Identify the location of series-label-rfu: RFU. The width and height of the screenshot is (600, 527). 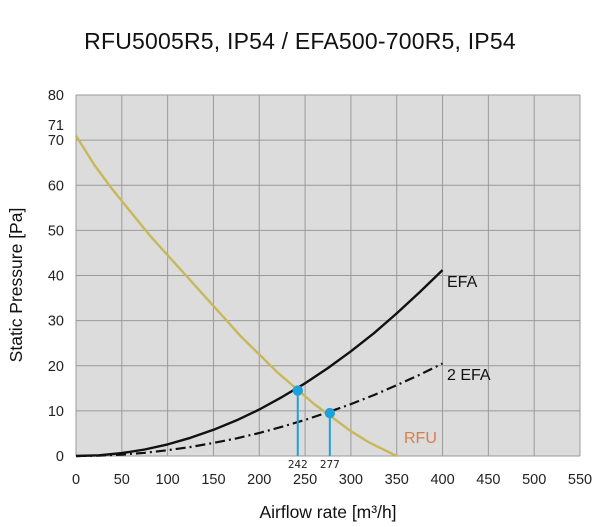
(420, 438).